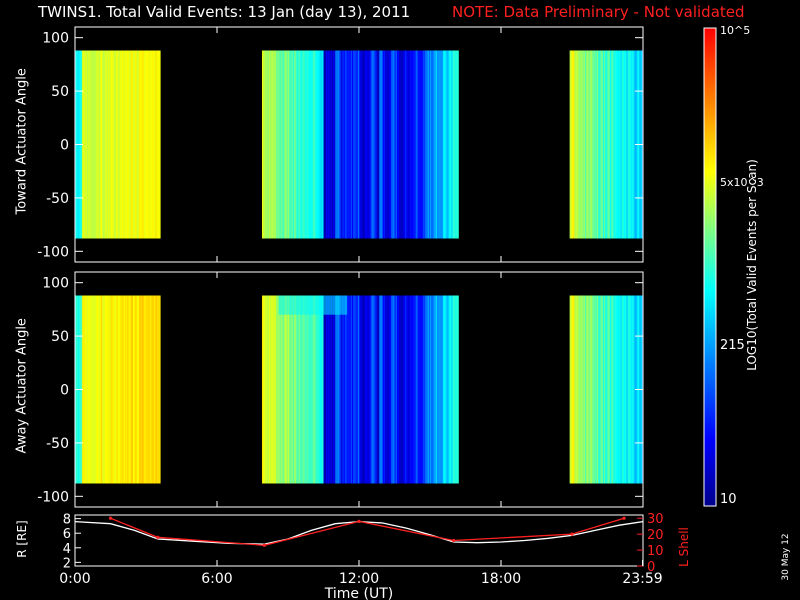 Image resolution: width=800 pixels, height=600 pixels. Describe the element at coordinates (359, 532) in the screenshot. I see `radius-line` at that location.